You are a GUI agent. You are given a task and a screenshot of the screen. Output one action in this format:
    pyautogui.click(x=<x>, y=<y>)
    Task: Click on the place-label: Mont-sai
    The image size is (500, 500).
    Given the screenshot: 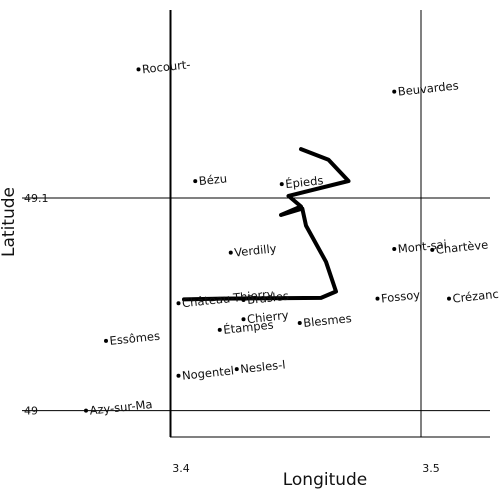 What is the action you would take?
    pyautogui.click(x=422, y=246)
    